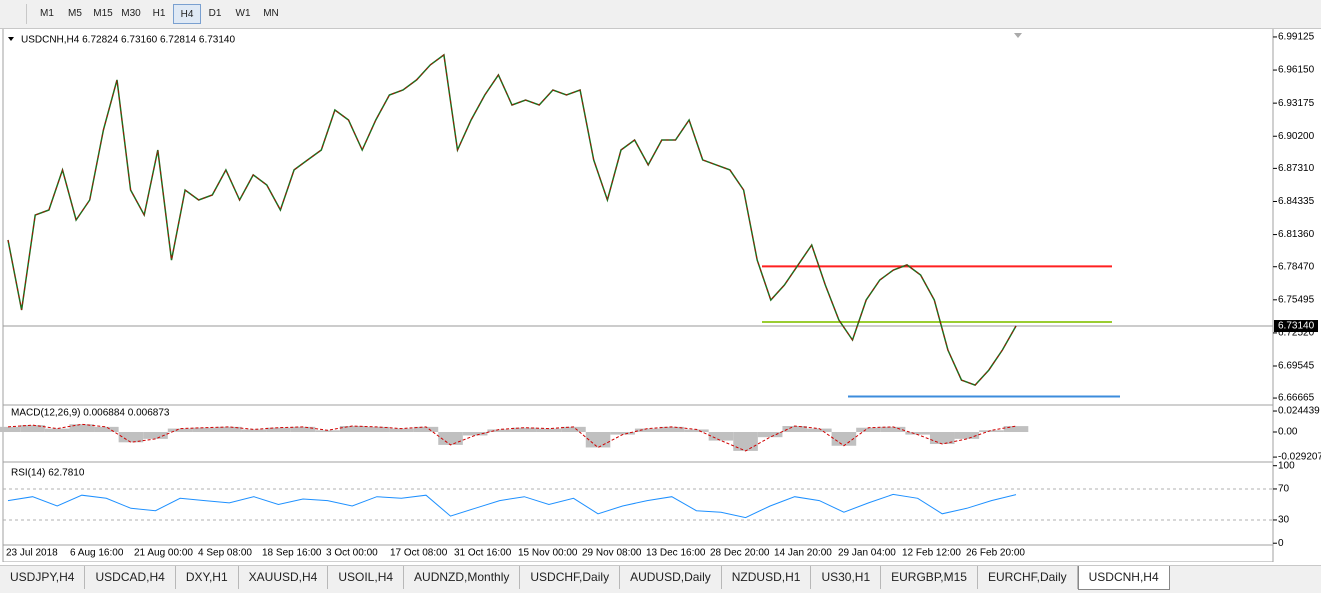  I want to click on timeframe-button: D1, so click(215, 13).